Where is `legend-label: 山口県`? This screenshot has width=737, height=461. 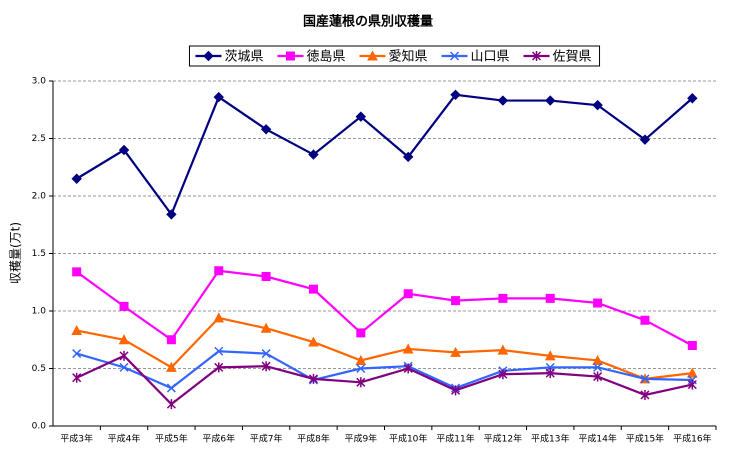
legend-label: 山口県 is located at coordinates (490, 57).